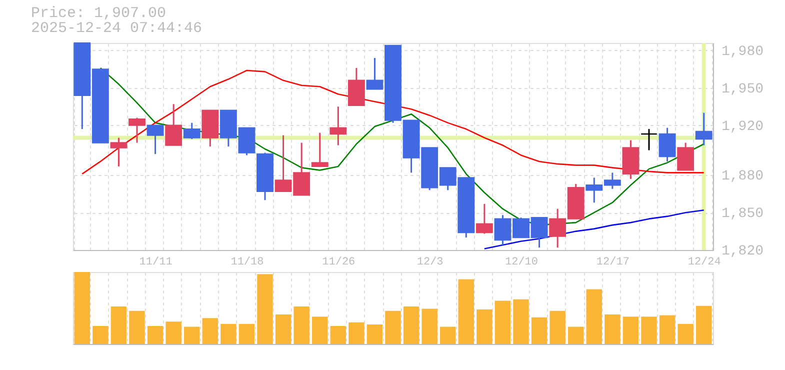 The height and width of the screenshot is (370, 785). What do you see at coordinates (743, 214) in the screenshot?
I see `y-tick-label: 1,850` at bounding box center [743, 214].